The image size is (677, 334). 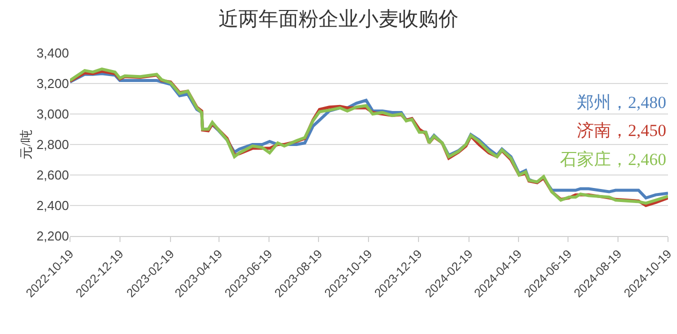 I want to click on annotation: 济南，2,450, so click(x=621, y=130).